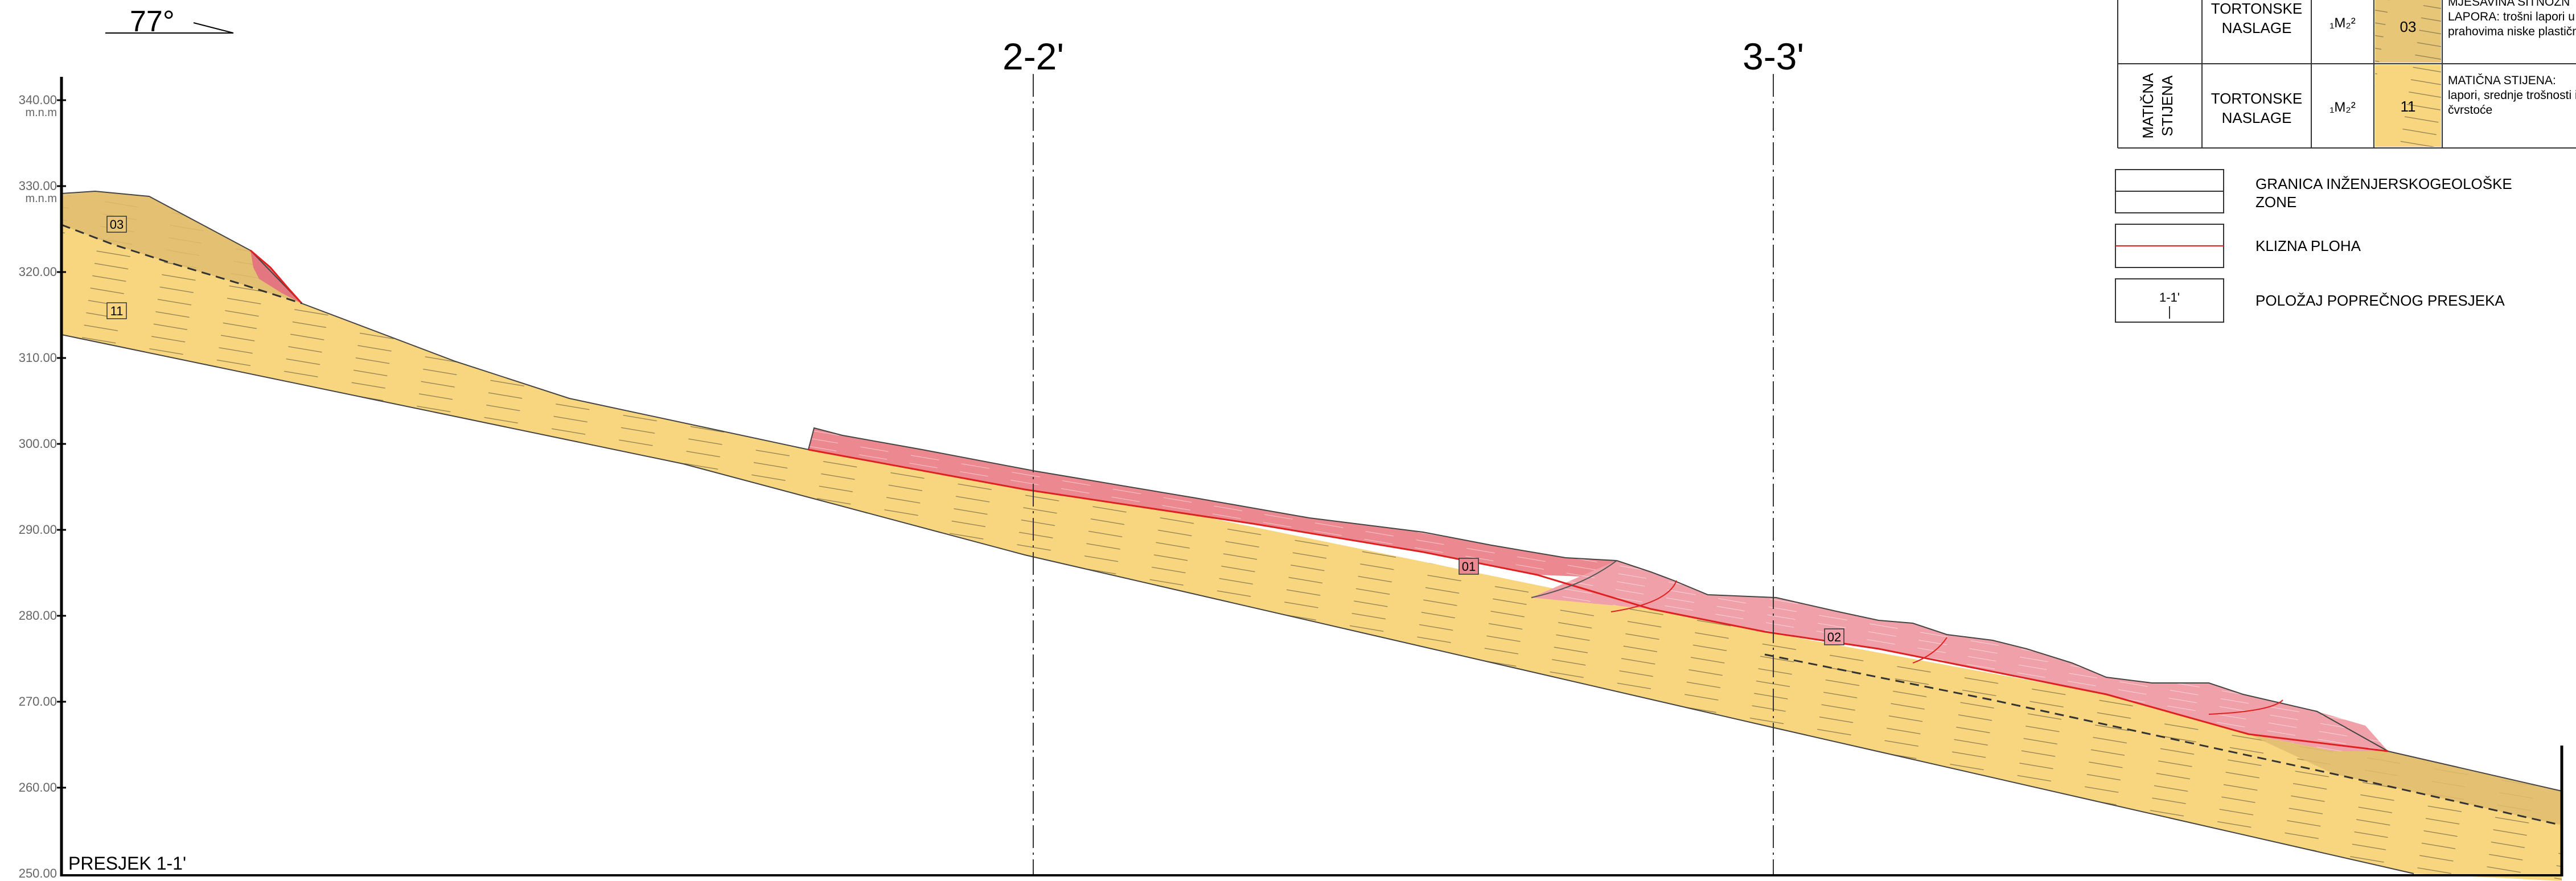 This screenshot has width=2576, height=881. What do you see at coordinates (213, 28) in the screenshot?
I see `orientation-arrow` at bounding box center [213, 28].